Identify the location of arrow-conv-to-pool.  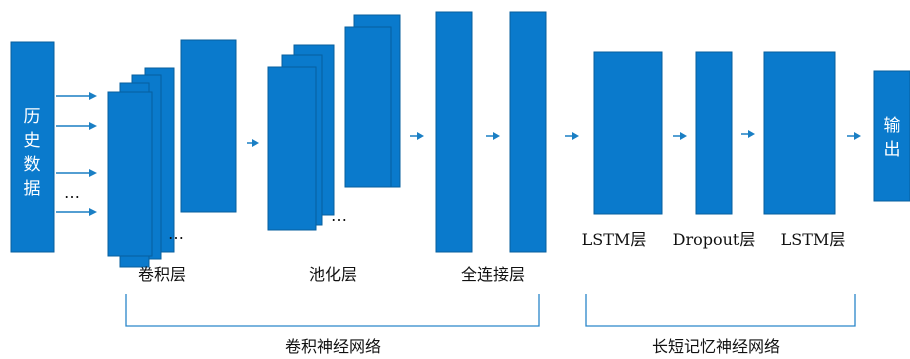
(253, 143).